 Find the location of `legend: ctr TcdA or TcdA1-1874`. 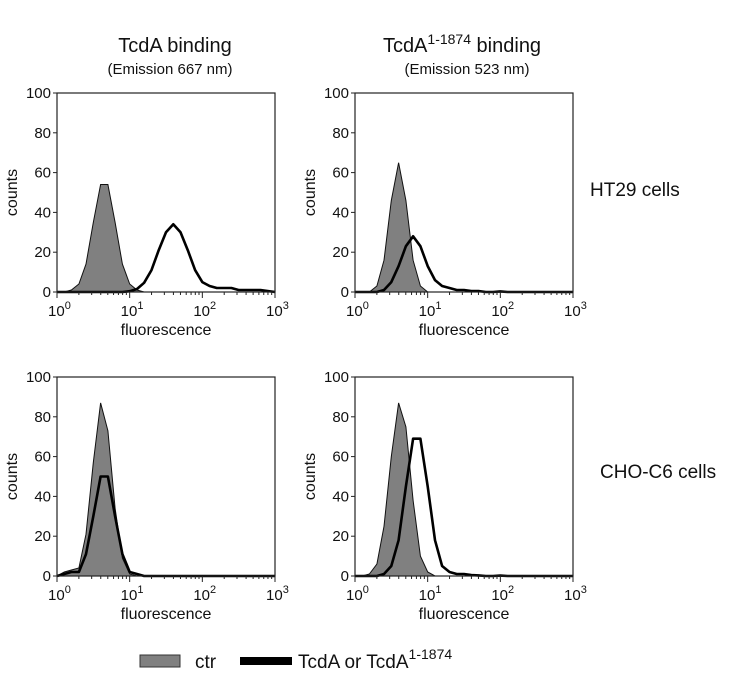

legend: ctr TcdA or TcdA1-1874 is located at coordinates (295, 659).